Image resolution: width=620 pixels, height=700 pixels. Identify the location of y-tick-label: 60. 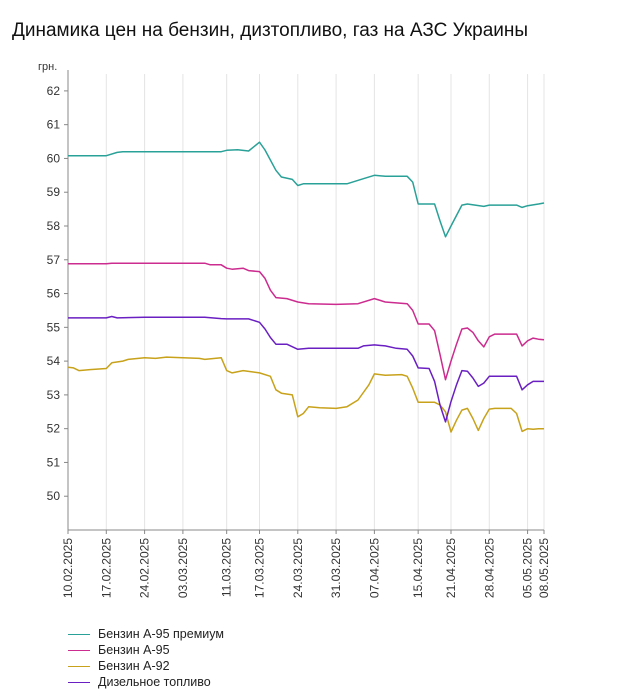
(54, 158).